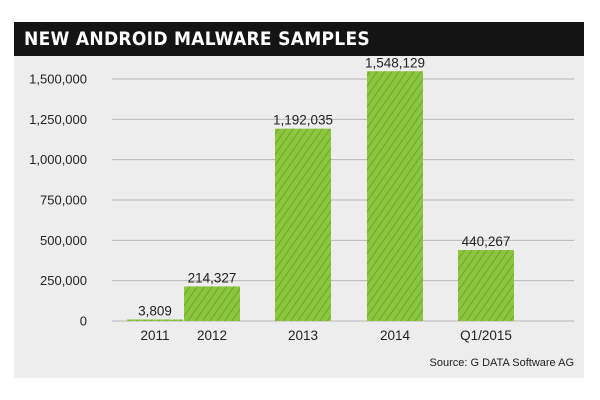 Image resolution: width=600 pixels, height=400 pixels. Describe the element at coordinates (197, 39) in the screenshot. I see `chart-title: NEW ANDROID MALWARE SAMPLES` at that location.